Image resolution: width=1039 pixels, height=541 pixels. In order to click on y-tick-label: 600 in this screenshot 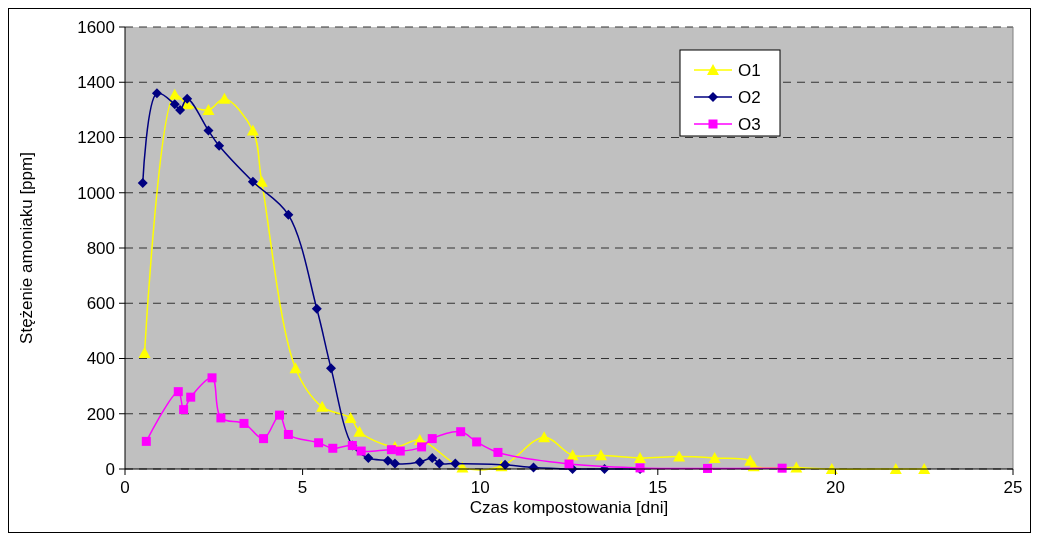, I will do `click(100, 304)`.